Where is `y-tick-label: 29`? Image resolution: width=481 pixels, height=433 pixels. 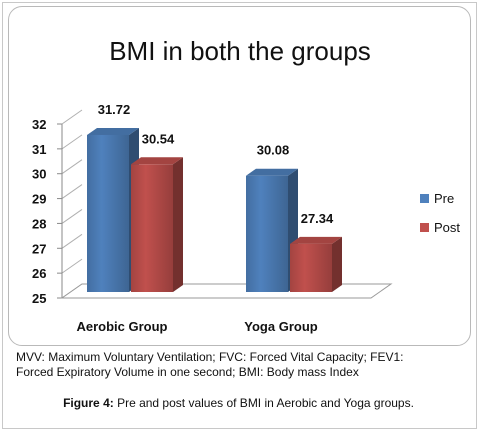 y-tick-label: 29 is located at coordinates (39, 199).